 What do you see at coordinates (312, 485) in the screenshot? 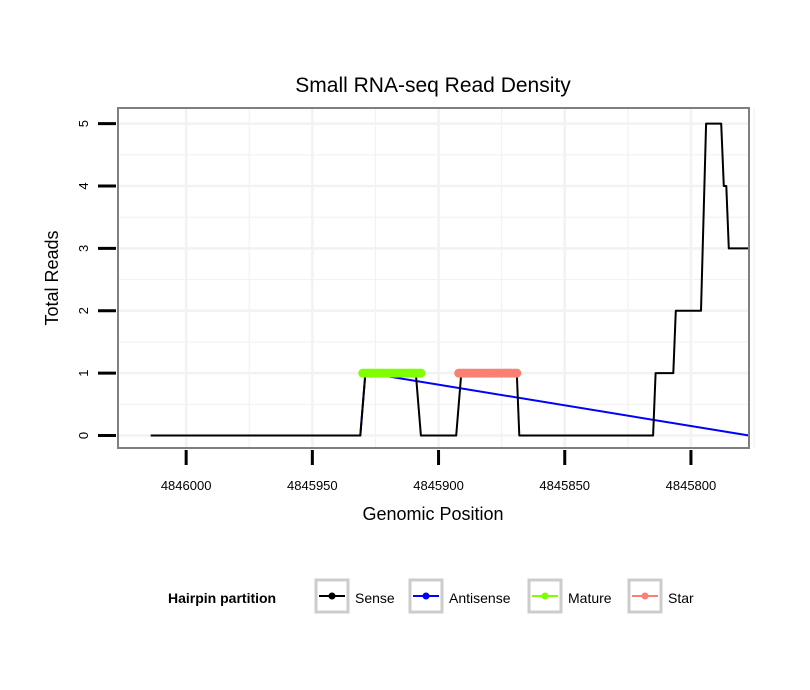
I see `x-tick-label: 4845950` at bounding box center [312, 485].